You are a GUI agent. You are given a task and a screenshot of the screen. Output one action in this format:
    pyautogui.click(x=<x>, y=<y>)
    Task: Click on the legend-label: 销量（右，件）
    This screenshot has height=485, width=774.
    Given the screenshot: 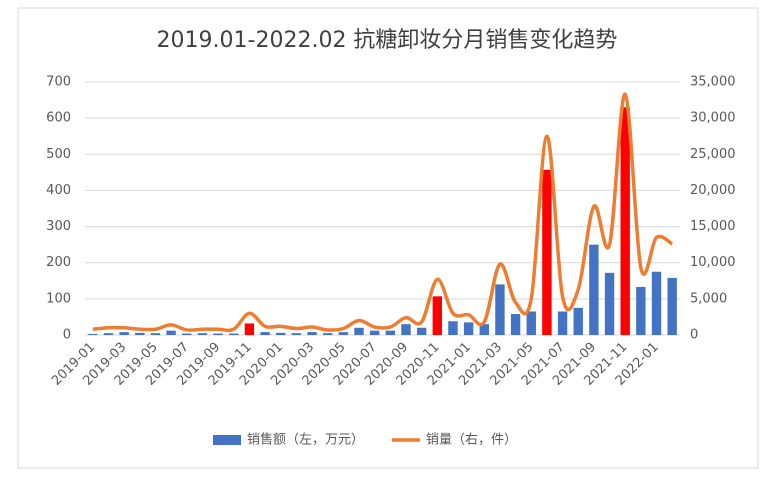 What is the action you would take?
    pyautogui.click(x=471, y=440)
    